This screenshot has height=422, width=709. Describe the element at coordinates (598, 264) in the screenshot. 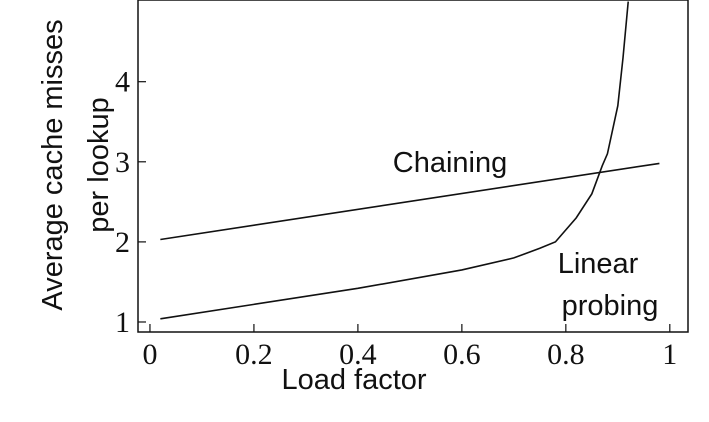

I see `annotation: Linear` at that location.